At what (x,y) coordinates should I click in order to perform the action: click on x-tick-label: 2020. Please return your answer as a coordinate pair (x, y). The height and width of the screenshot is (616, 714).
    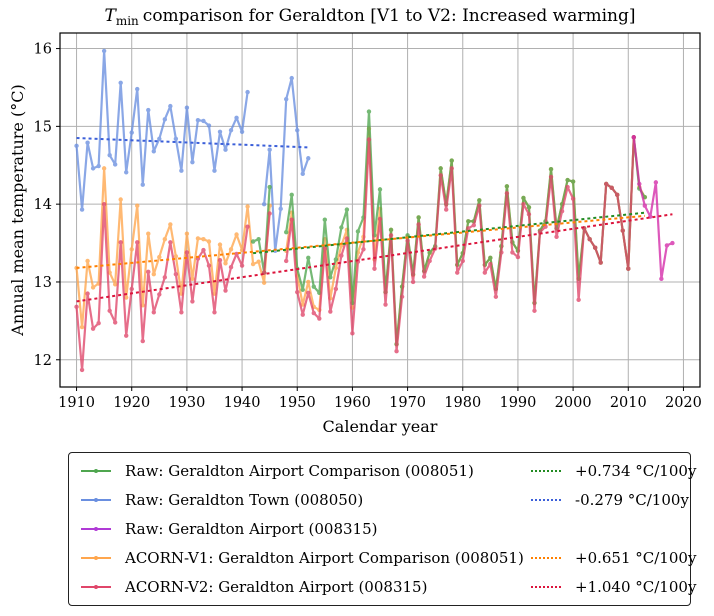
    Looking at the image, I should click on (683, 403).